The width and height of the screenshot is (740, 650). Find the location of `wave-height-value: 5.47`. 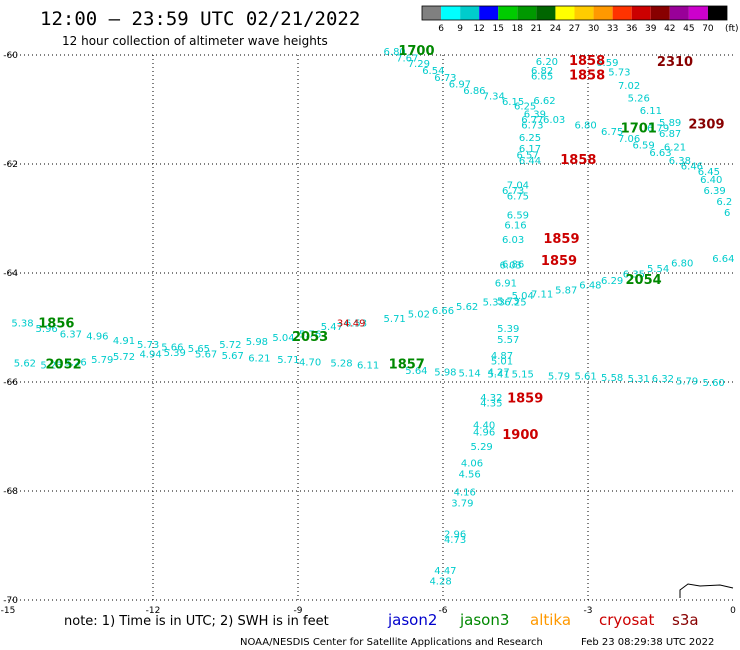

wave-height-value: 5.47 is located at coordinates (332, 327).